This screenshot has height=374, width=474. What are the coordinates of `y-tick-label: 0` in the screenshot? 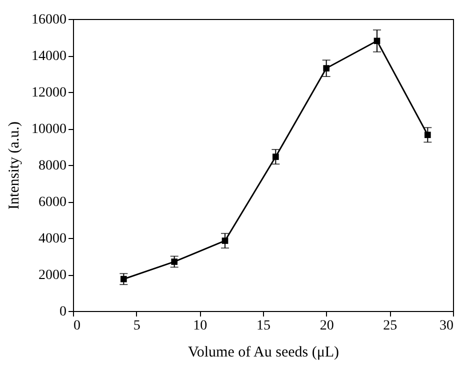 It's located at (63, 312).